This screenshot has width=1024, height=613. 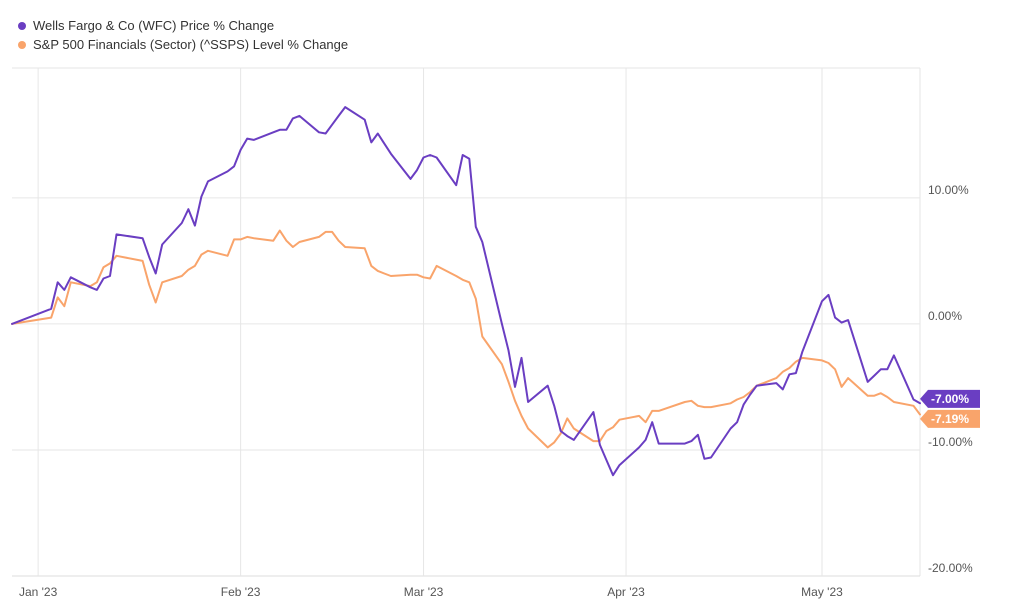 I want to click on y-tick-label: 10.00%, so click(x=948, y=190).